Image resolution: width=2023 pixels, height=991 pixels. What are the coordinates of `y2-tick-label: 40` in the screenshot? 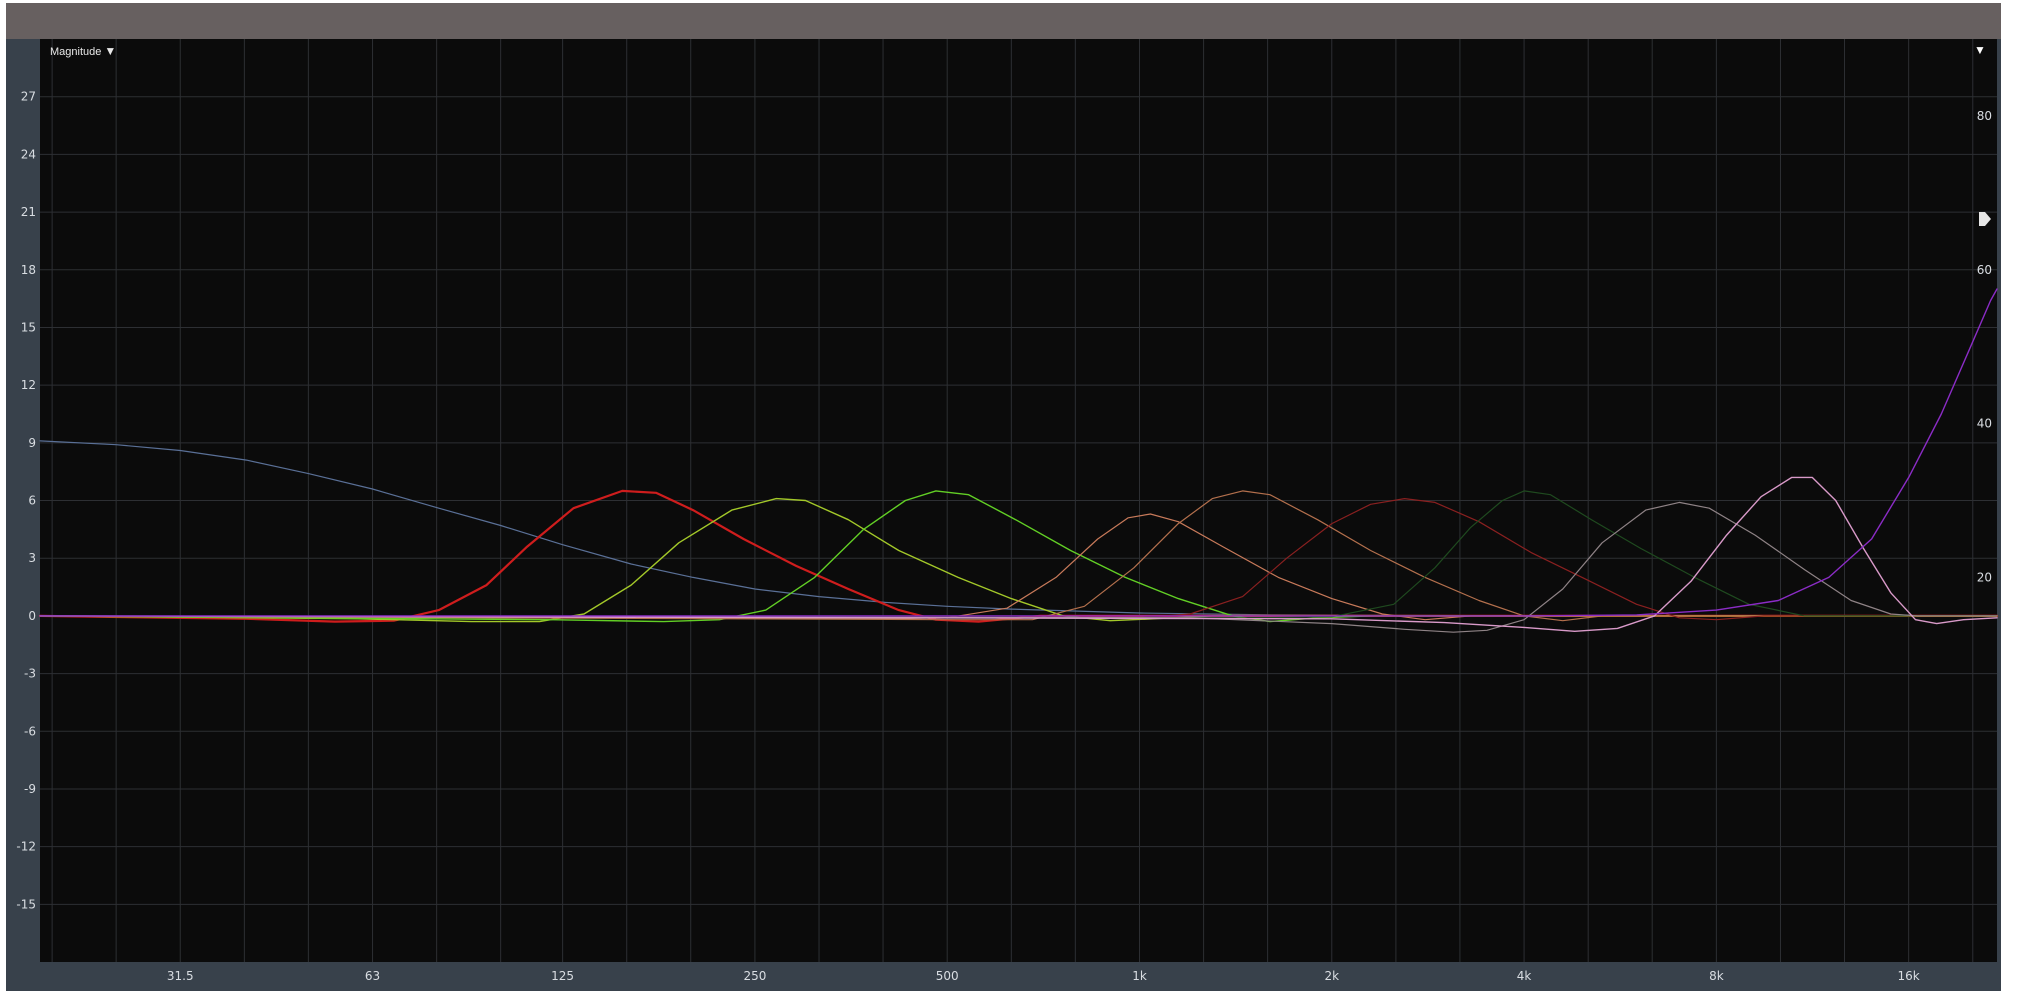 It's located at (1984, 424).